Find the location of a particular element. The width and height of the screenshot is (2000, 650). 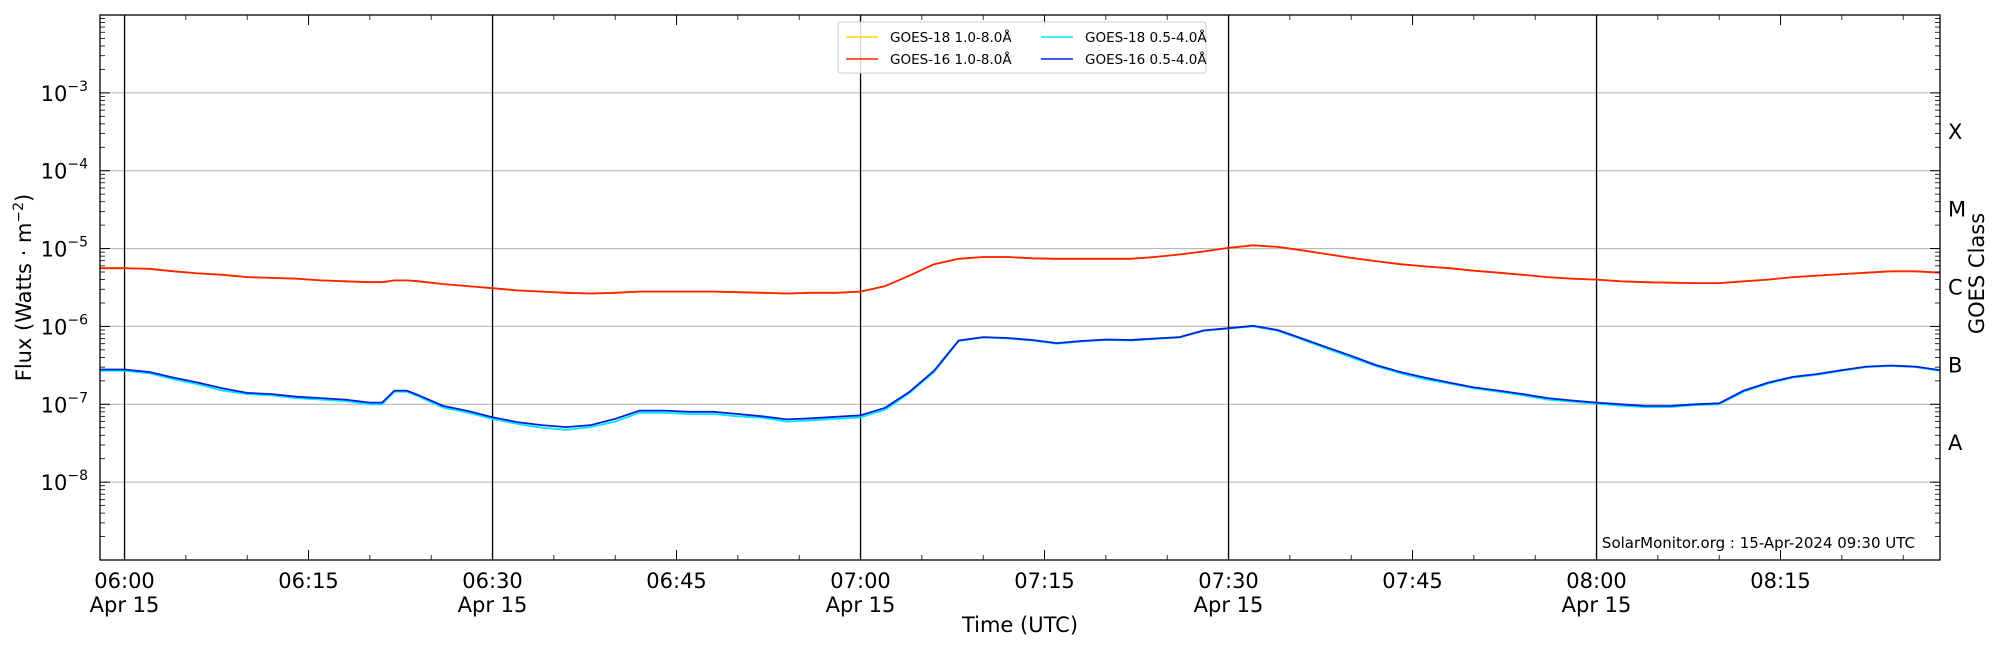

legend-entry-label: GOES-18 1.0-8.0Å is located at coordinates (951, 37).